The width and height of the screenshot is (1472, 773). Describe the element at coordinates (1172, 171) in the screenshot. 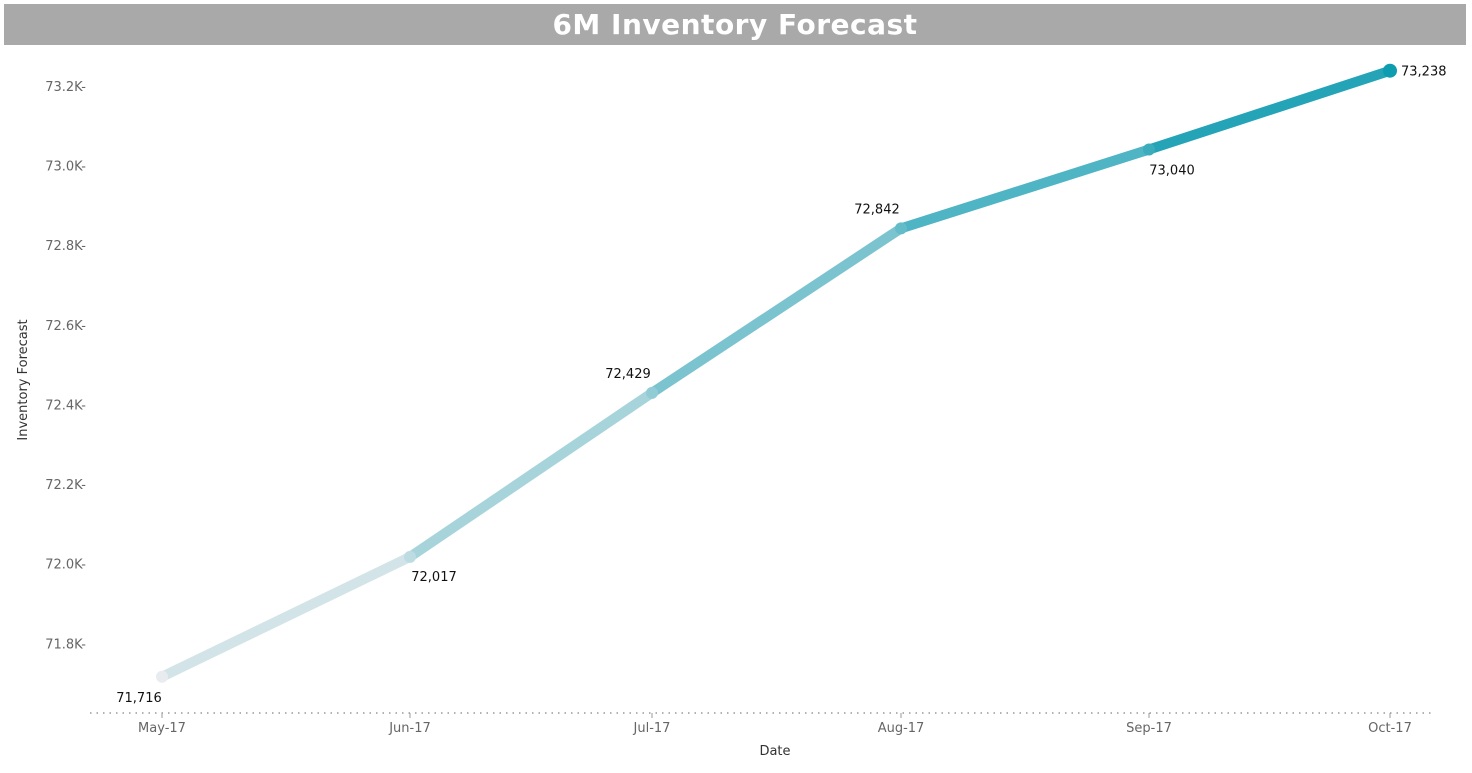

I see `data-label: 73,040` at that location.